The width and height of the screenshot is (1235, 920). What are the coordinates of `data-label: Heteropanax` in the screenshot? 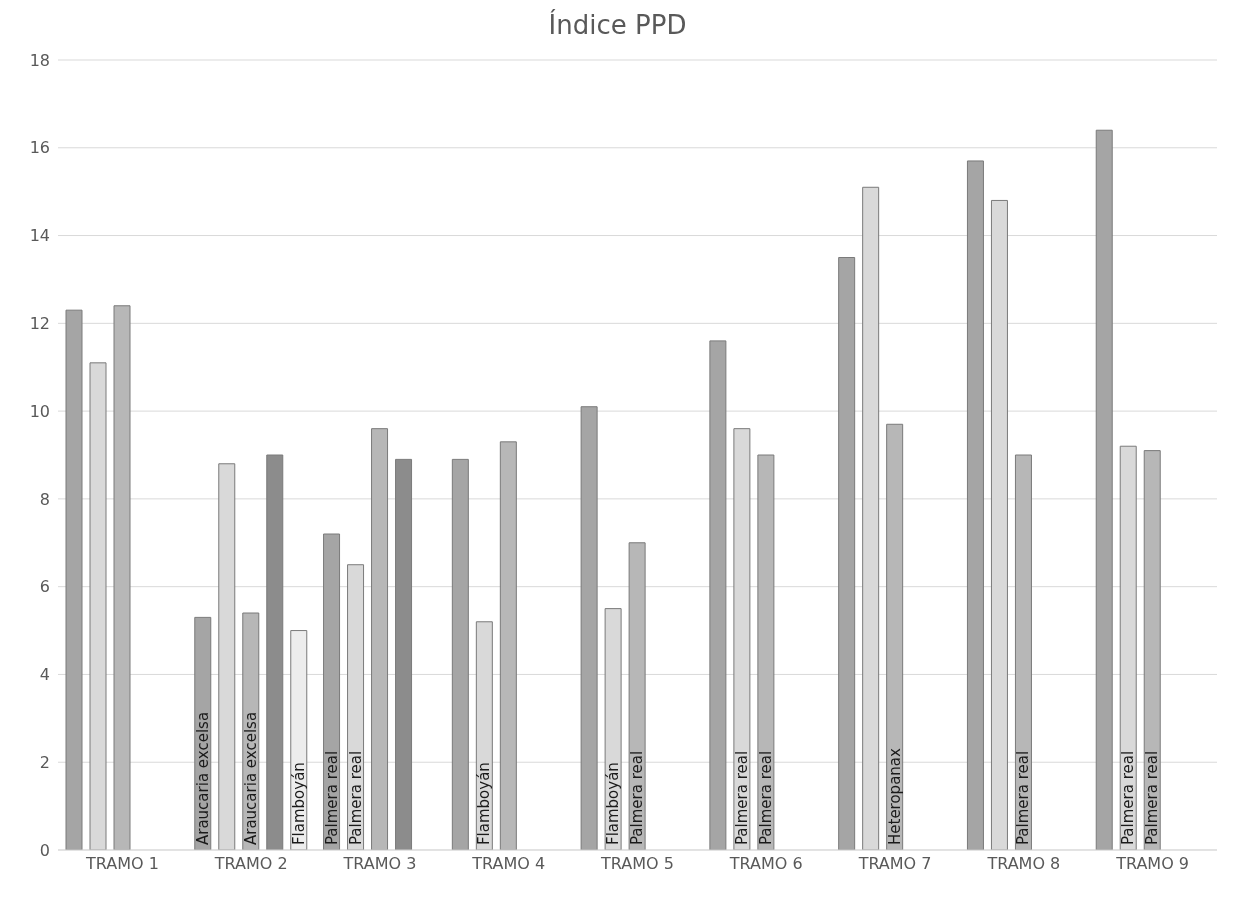 It's located at (894, 796).